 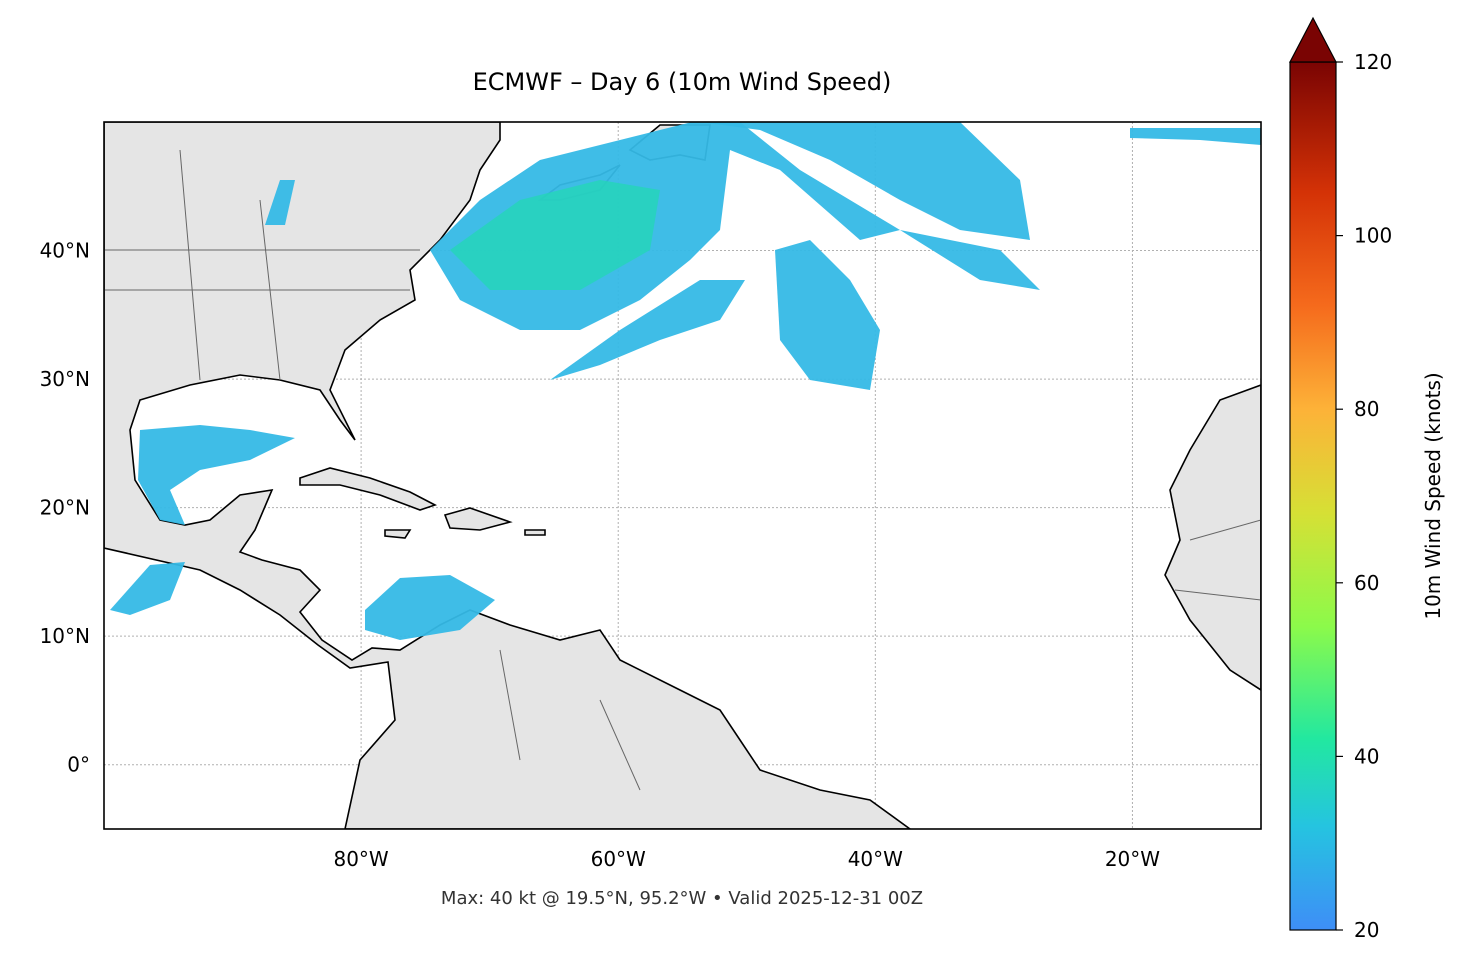 I want to click on colorbar-tick-label: 100, so click(x=1373, y=236).